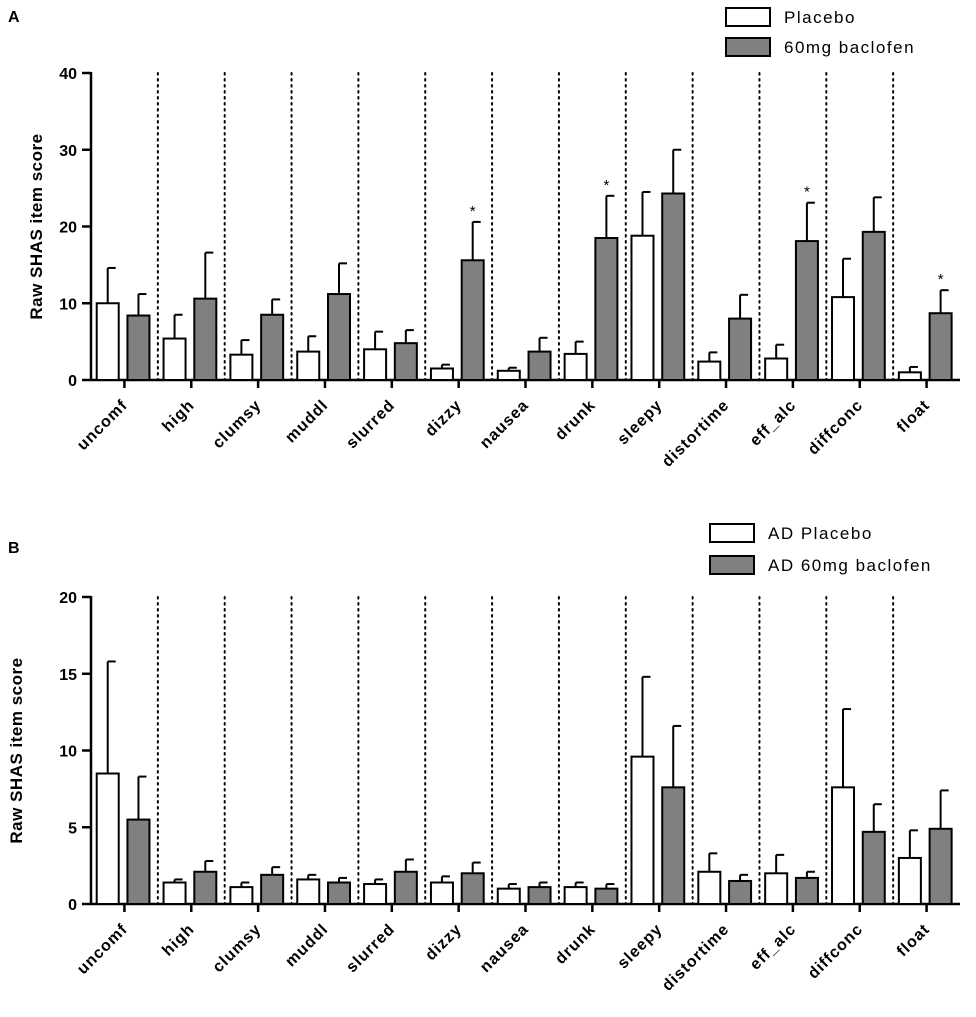  I want to click on legend-label-placebo: Placebo, so click(820, 17).